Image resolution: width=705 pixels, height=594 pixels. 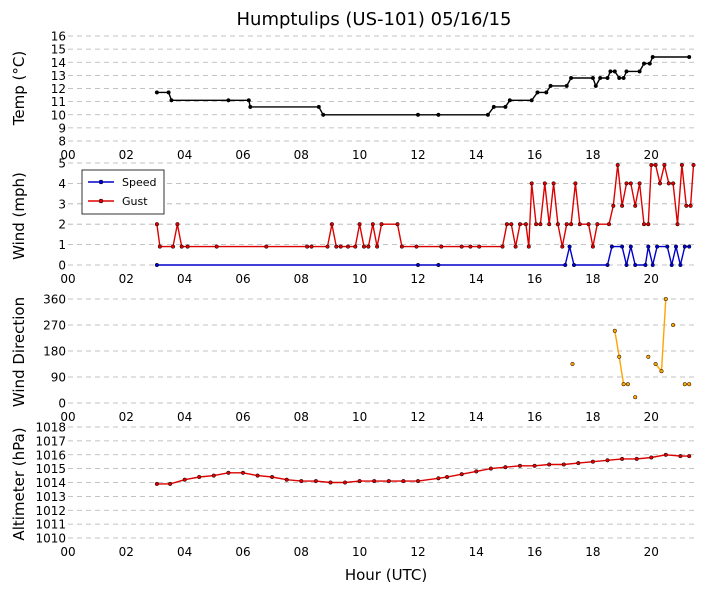 I want to click on x-tick-label: 08, so click(x=301, y=417).